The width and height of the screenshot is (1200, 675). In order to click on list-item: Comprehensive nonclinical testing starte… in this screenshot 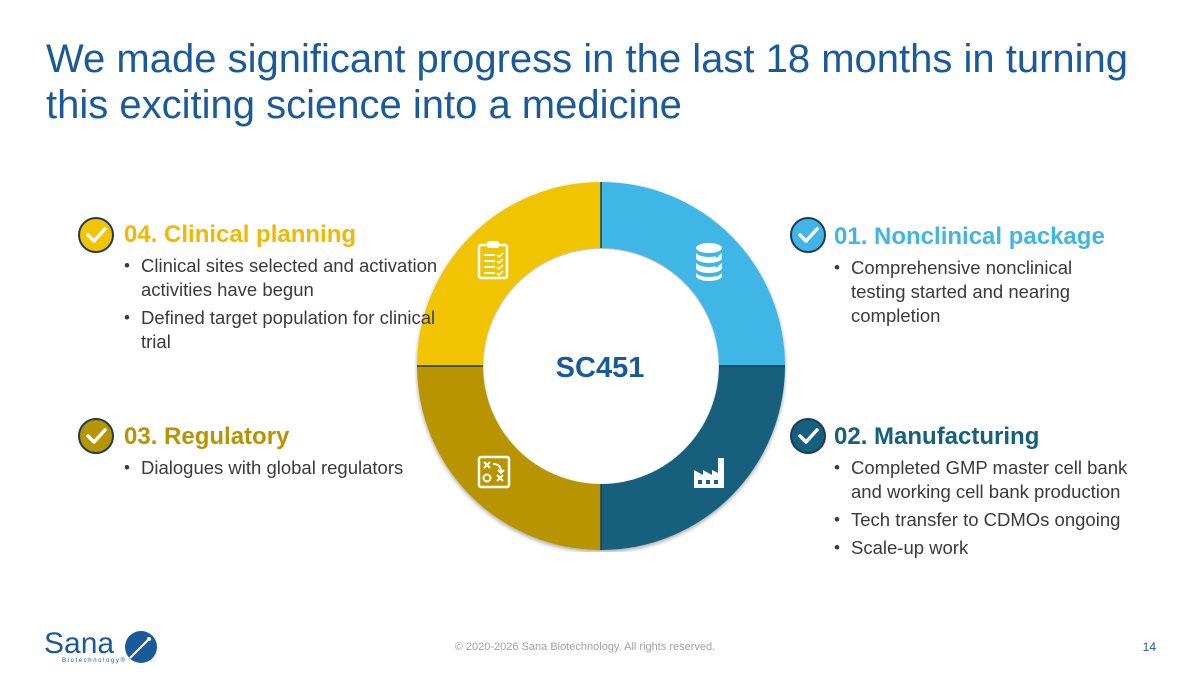, I will do `click(974, 292)`.